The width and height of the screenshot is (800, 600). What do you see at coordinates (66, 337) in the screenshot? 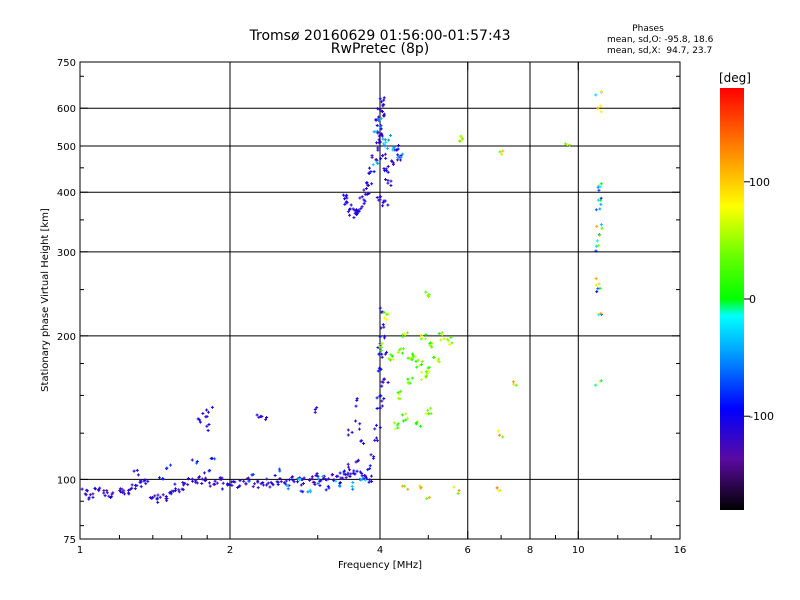
I see `y-tick-label: 200` at bounding box center [66, 337].